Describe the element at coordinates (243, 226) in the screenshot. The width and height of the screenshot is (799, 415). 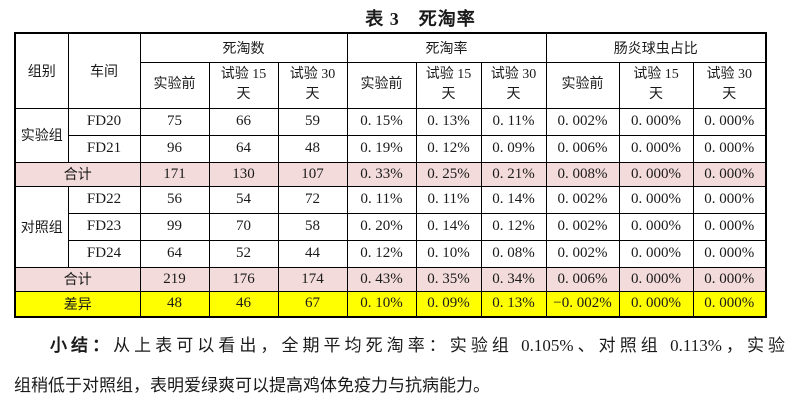
I see `table-cell: 70` at that location.